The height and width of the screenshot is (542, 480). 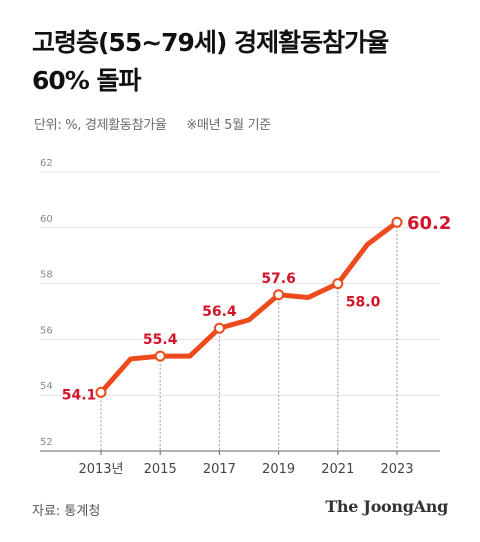 I want to click on data-label: 57.6, so click(x=278, y=279).